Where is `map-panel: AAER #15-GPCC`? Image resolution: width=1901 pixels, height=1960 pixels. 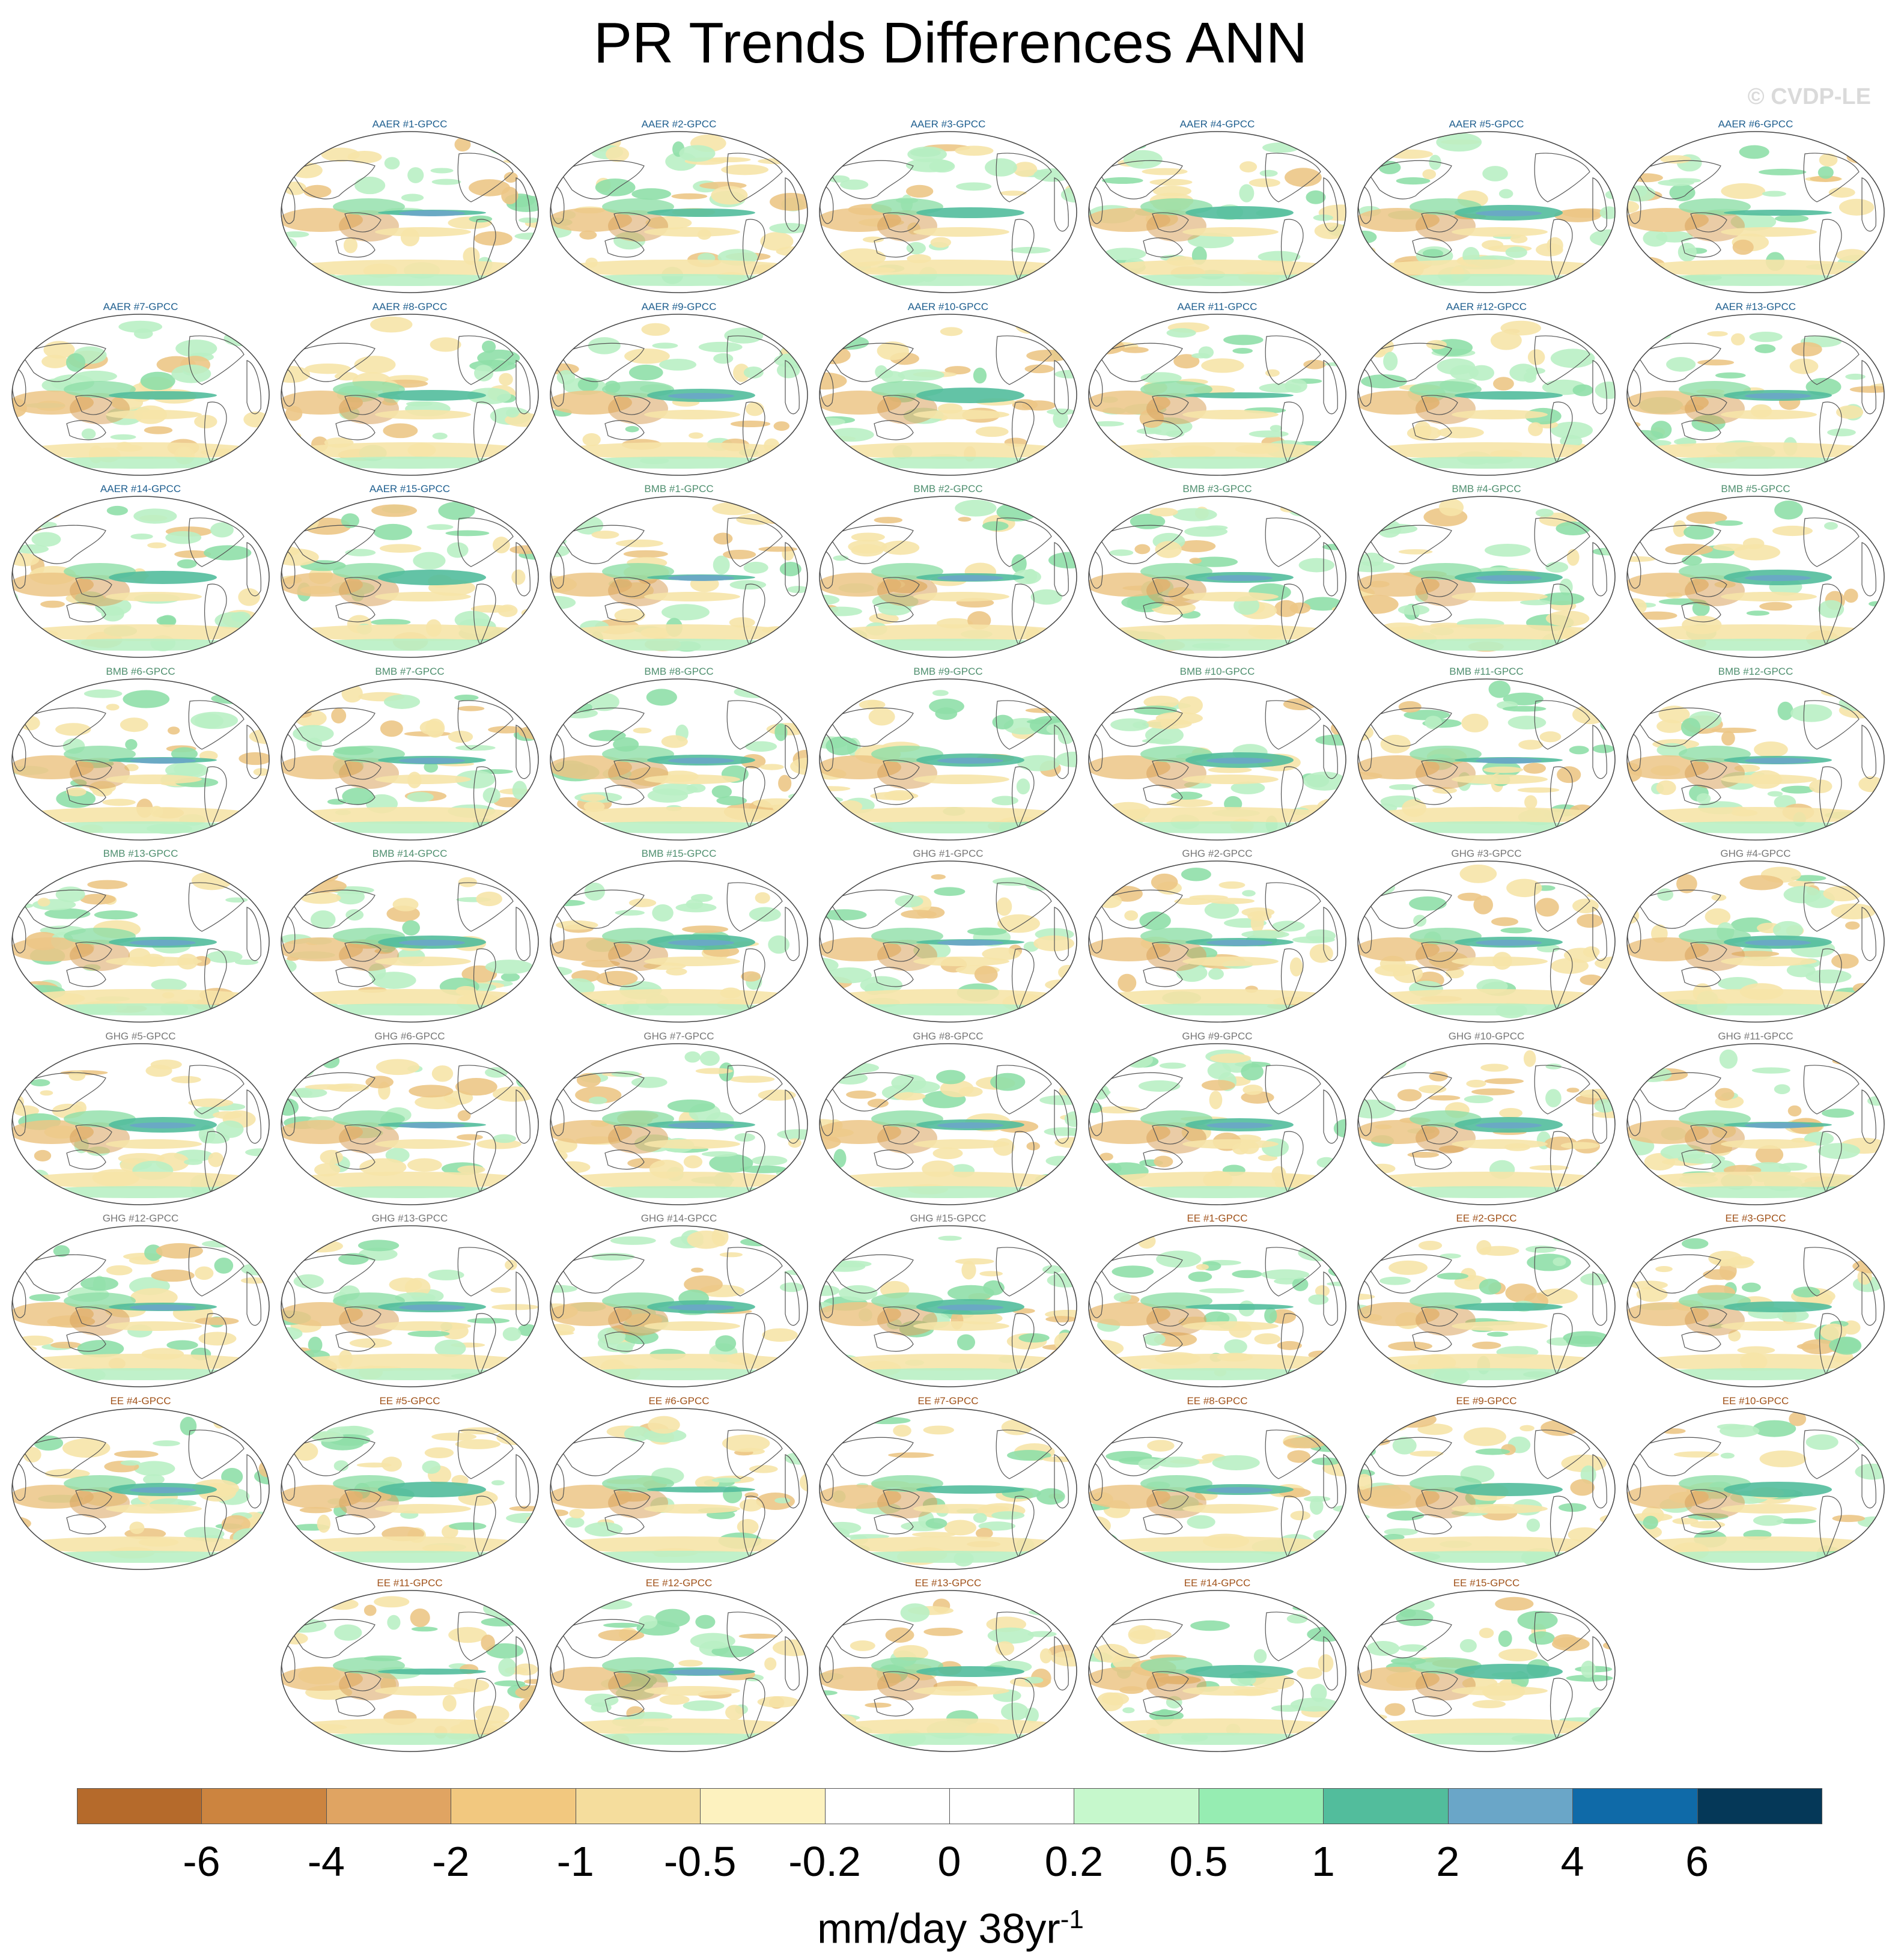 map-panel: AAER #15-GPCC is located at coordinates (410, 571).